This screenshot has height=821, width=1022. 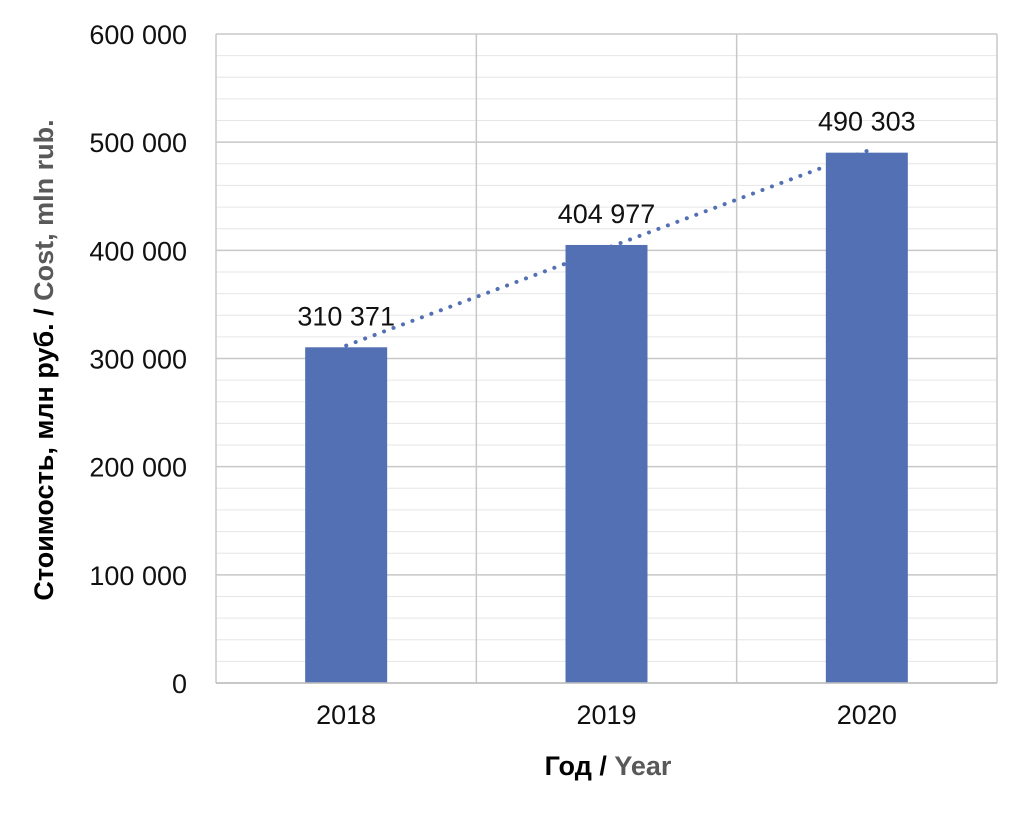 What do you see at coordinates (44, 210) in the screenshot?
I see `y-axis-title-en: Cost, mln rub.` at bounding box center [44, 210].